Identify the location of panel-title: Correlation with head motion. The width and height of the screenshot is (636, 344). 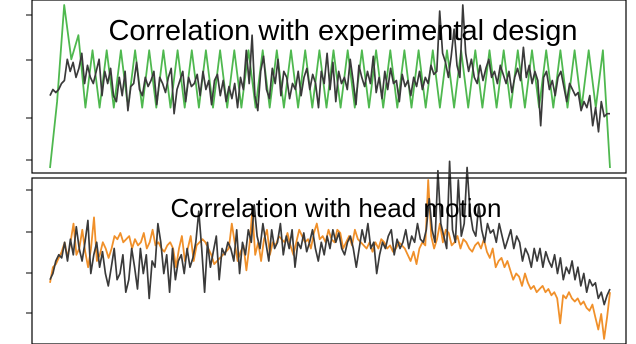
(336, 208).